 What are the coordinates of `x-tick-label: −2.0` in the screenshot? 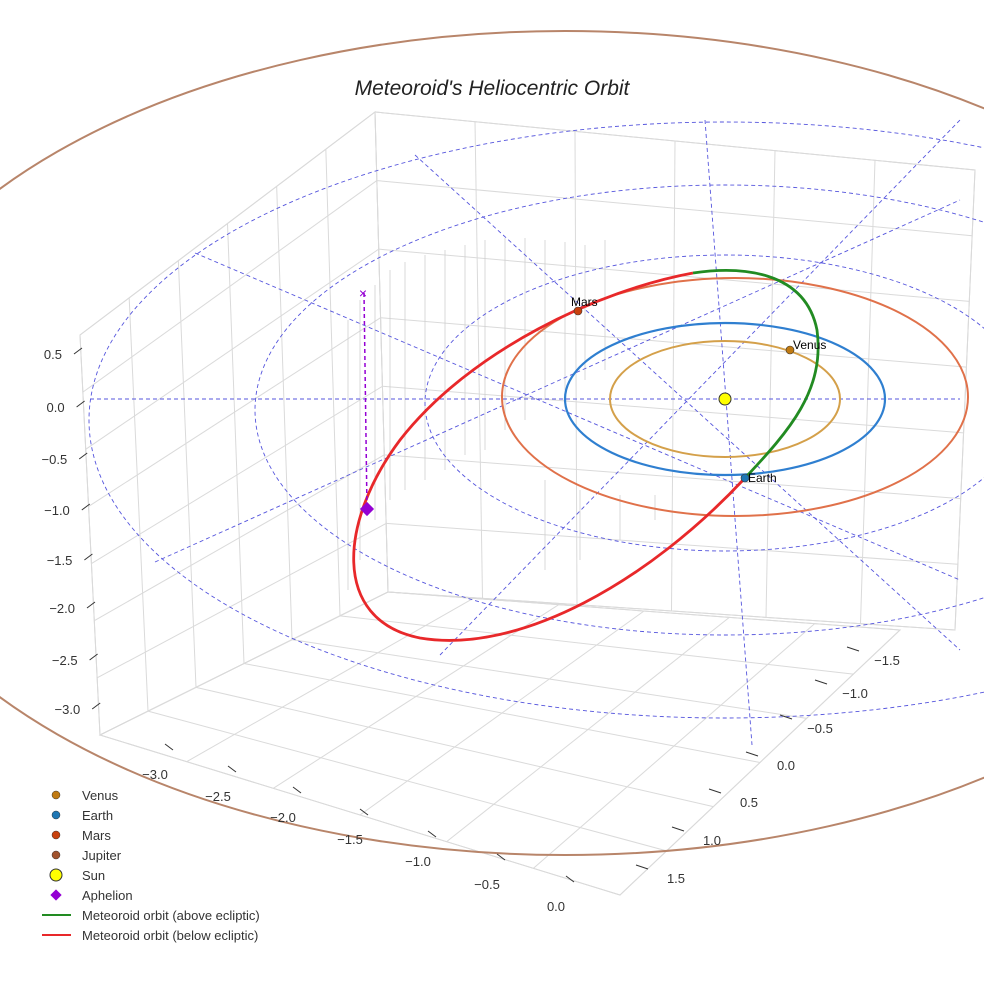 It's located at (283, 817).